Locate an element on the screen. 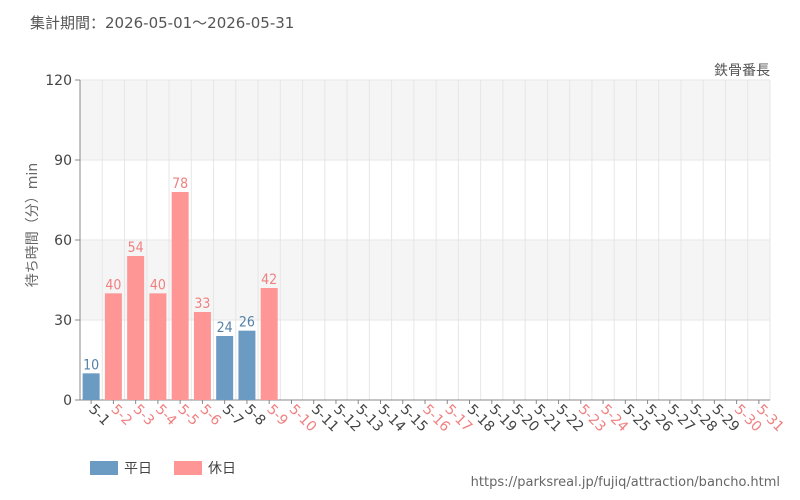 The image size is (800, 500). legend-item-holiday: 休日 is located at coordinates (205, 468).